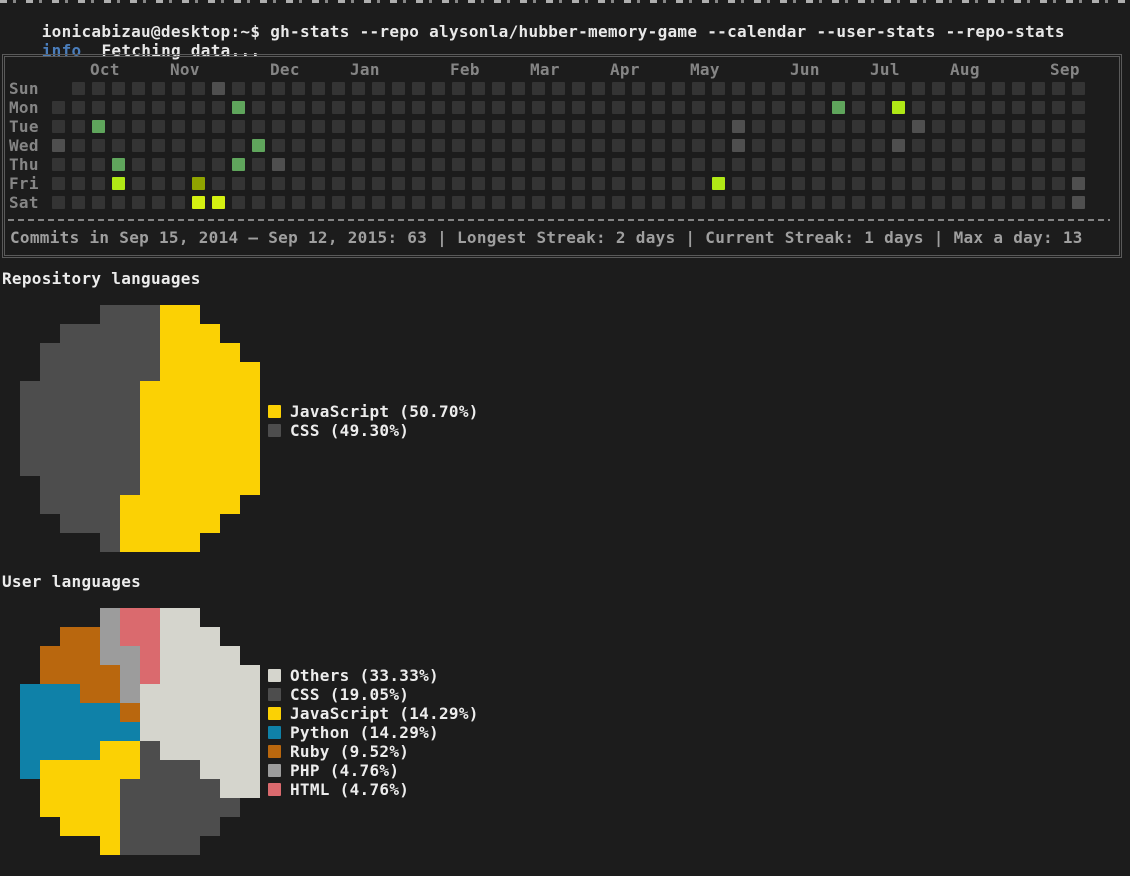  What do you see at coordinates (364, 675) in the screenshot?
I see `legend-label: Others (33.33%)` at bounding box center [364, 675].